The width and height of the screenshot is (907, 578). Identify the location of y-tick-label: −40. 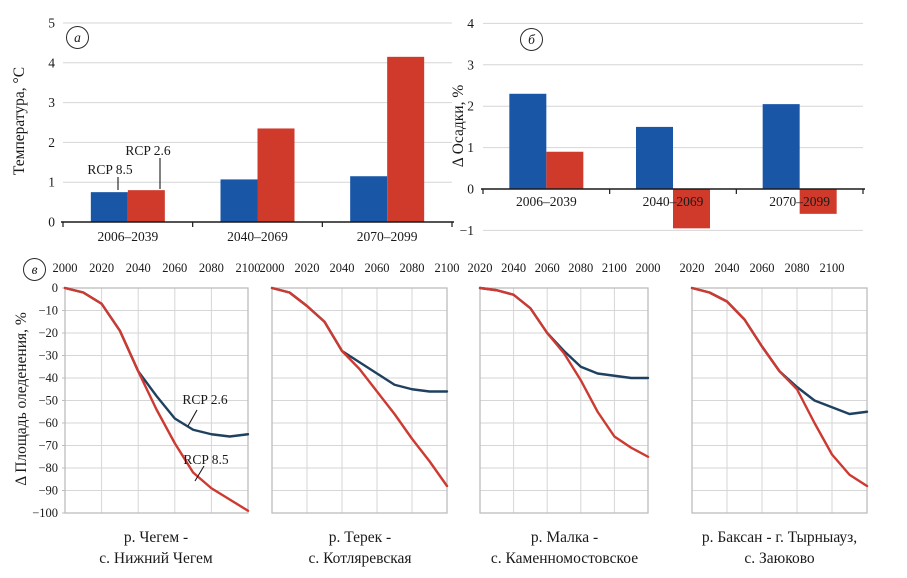
(48, 378).